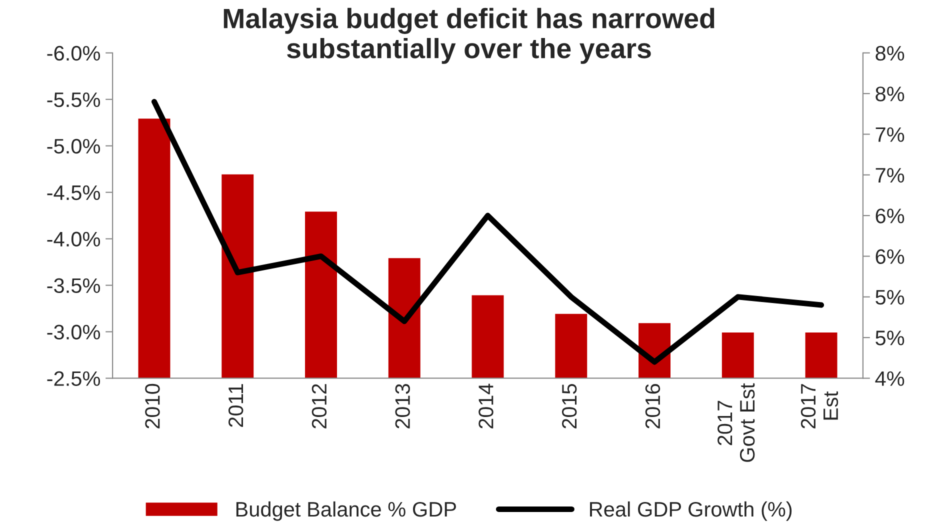 This screenshot has width=938, height=529. What do you see at coordinates (73, 332) in the screenshot?
I see `y-tick-label: -3.0%` at bounding box center [73, 332].